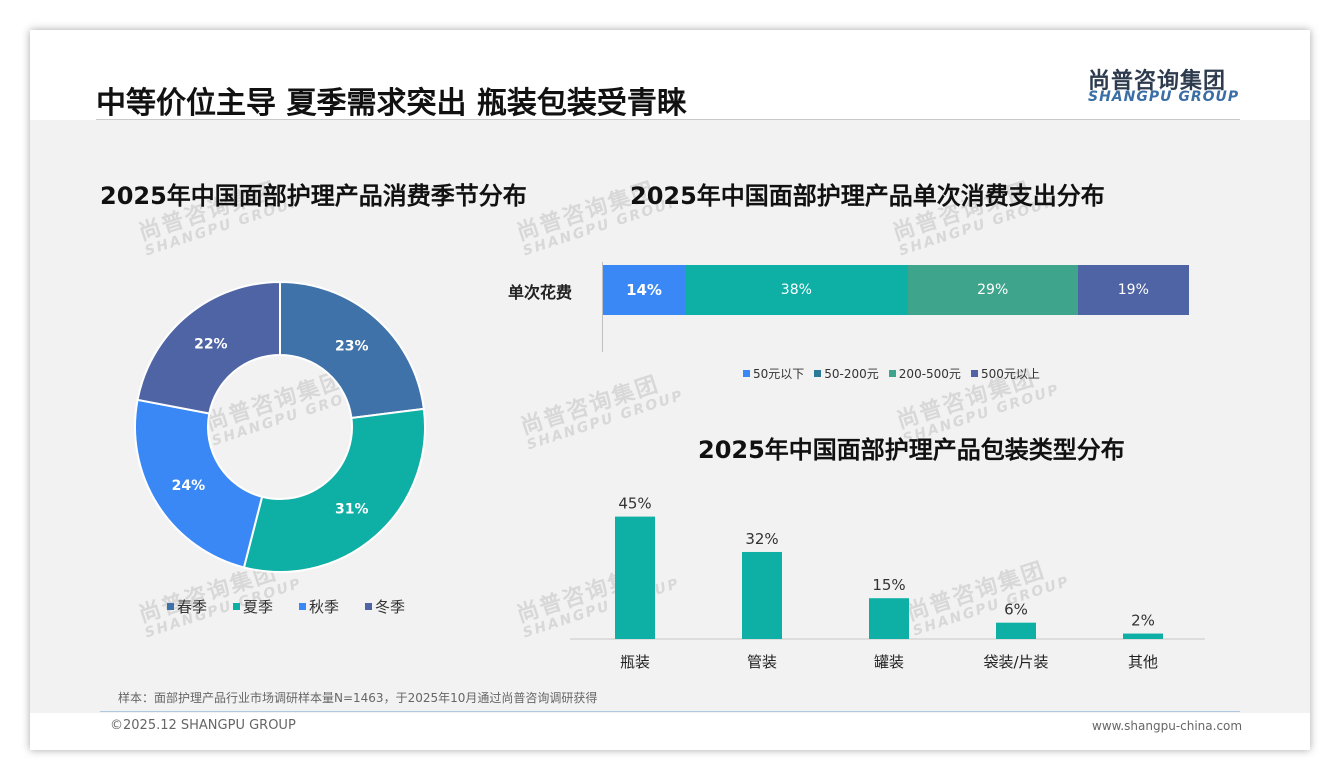 The height and width of the screenshot is (780, 1340). I want to click on legend-item: 冬季, so click(385, 606).